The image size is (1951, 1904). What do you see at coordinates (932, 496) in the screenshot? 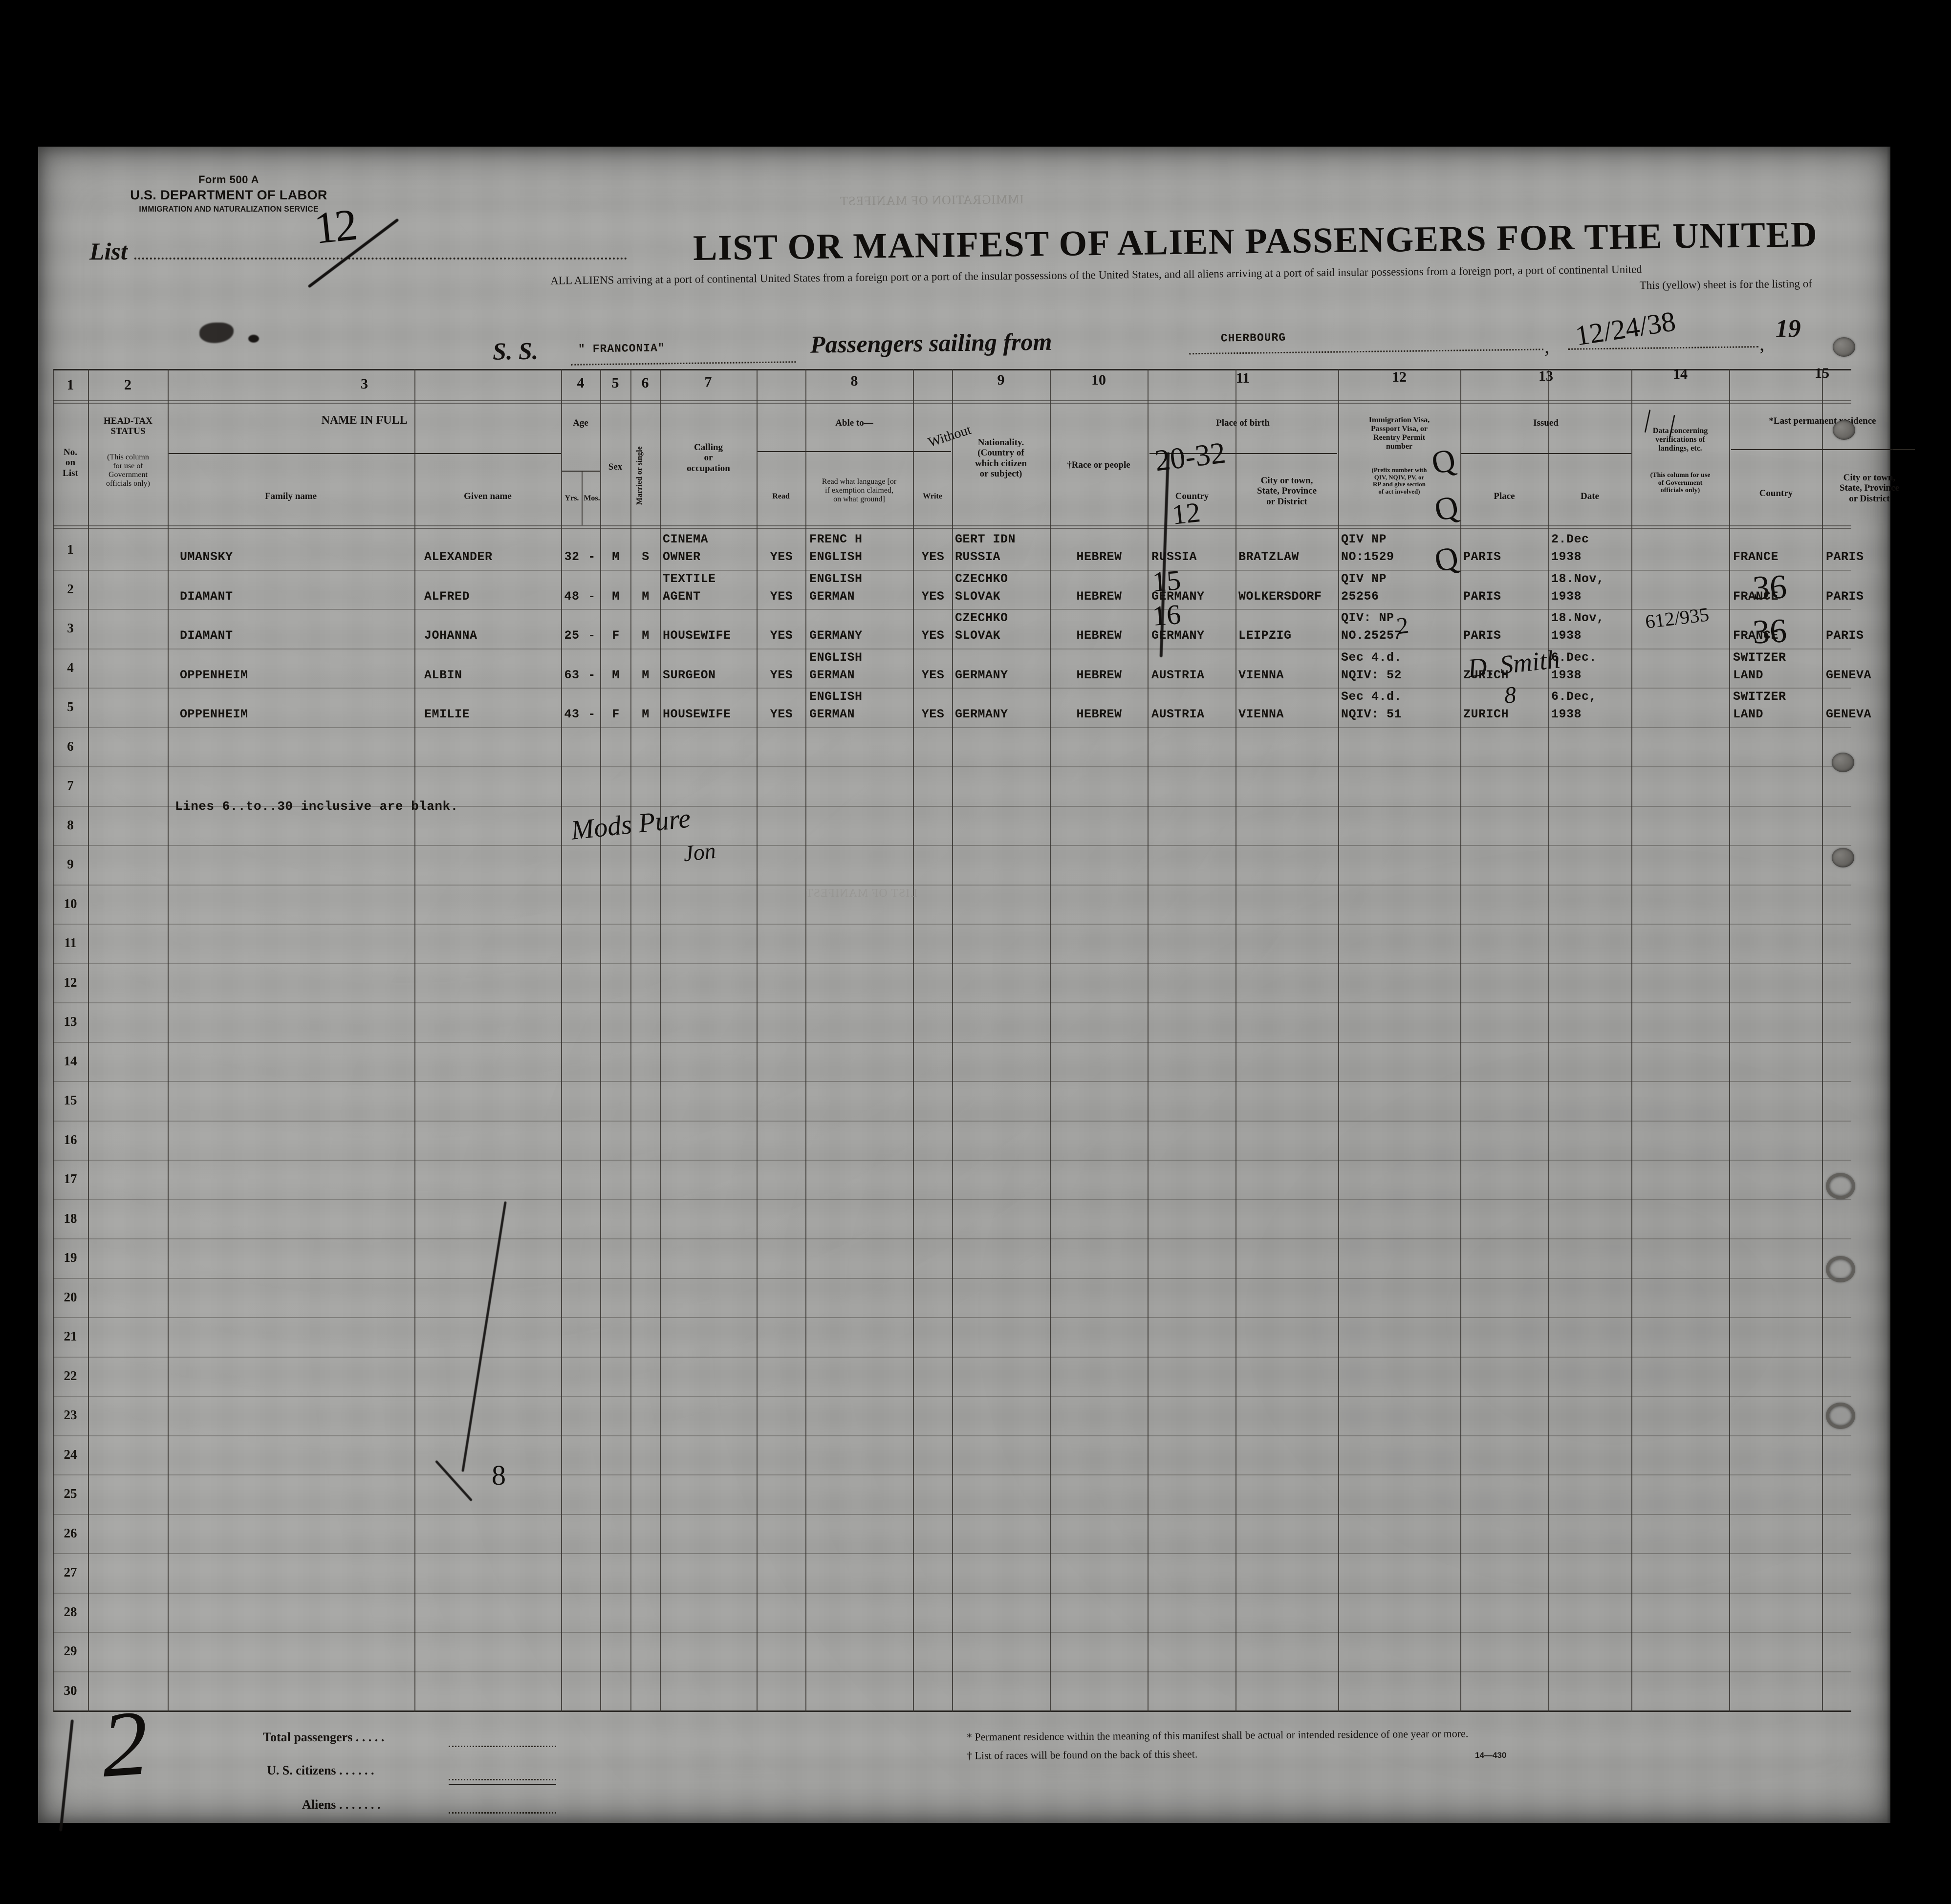
I see `header-write: Write` at bounding box center [932, 496].